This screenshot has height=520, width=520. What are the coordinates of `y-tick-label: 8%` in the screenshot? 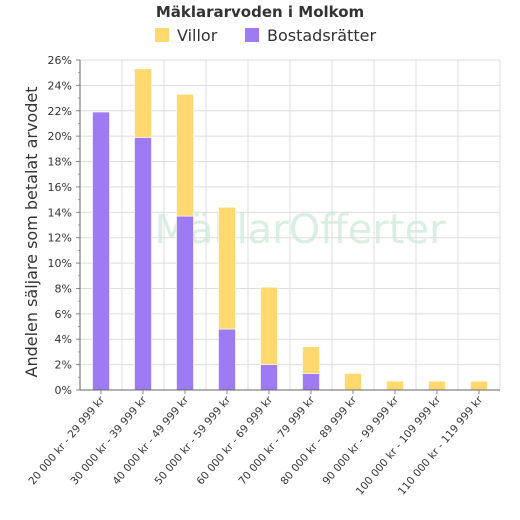 It's located at (63, 288).